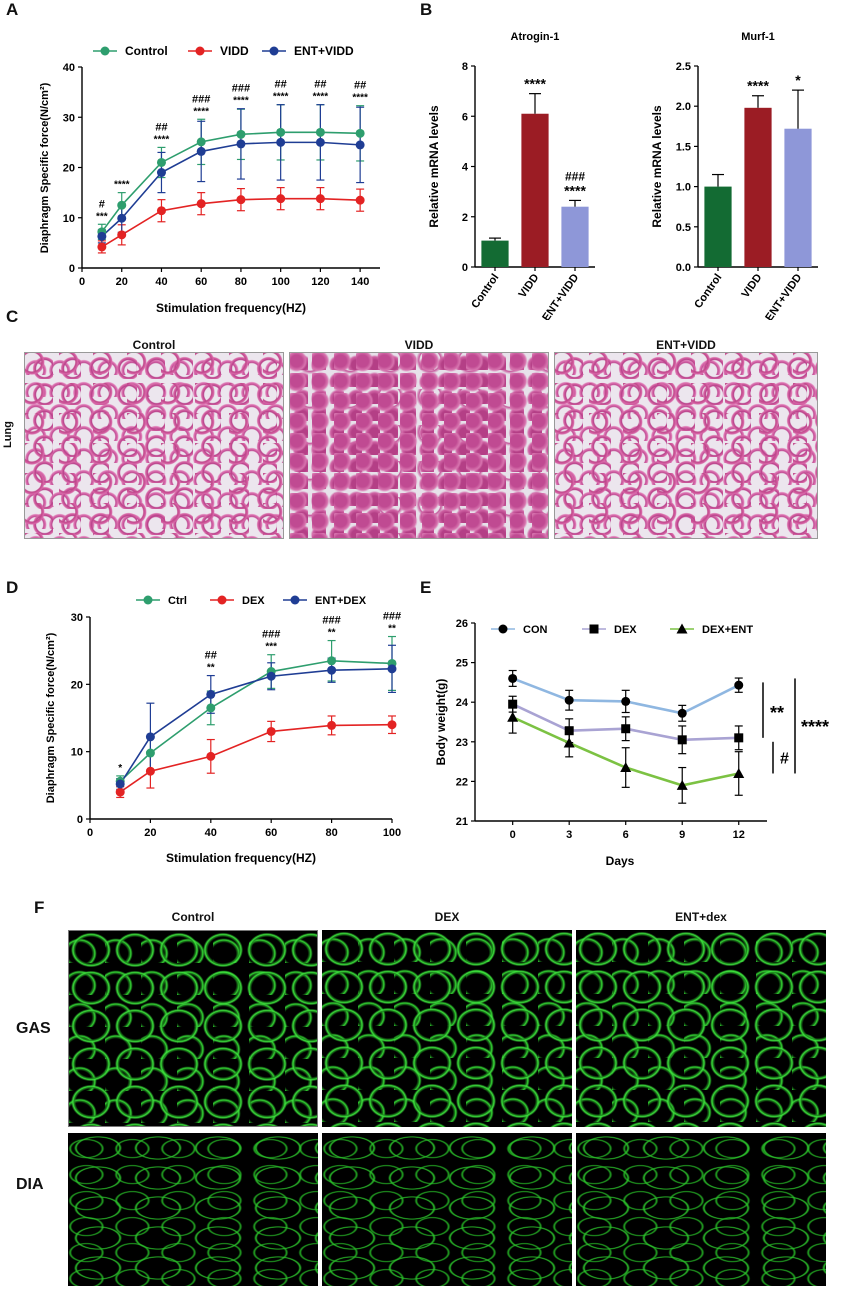 The image size is (851, 1294). Describe the element at coordinates (193, 1209) in the screenshot. I see `dia-image-control` at that location.